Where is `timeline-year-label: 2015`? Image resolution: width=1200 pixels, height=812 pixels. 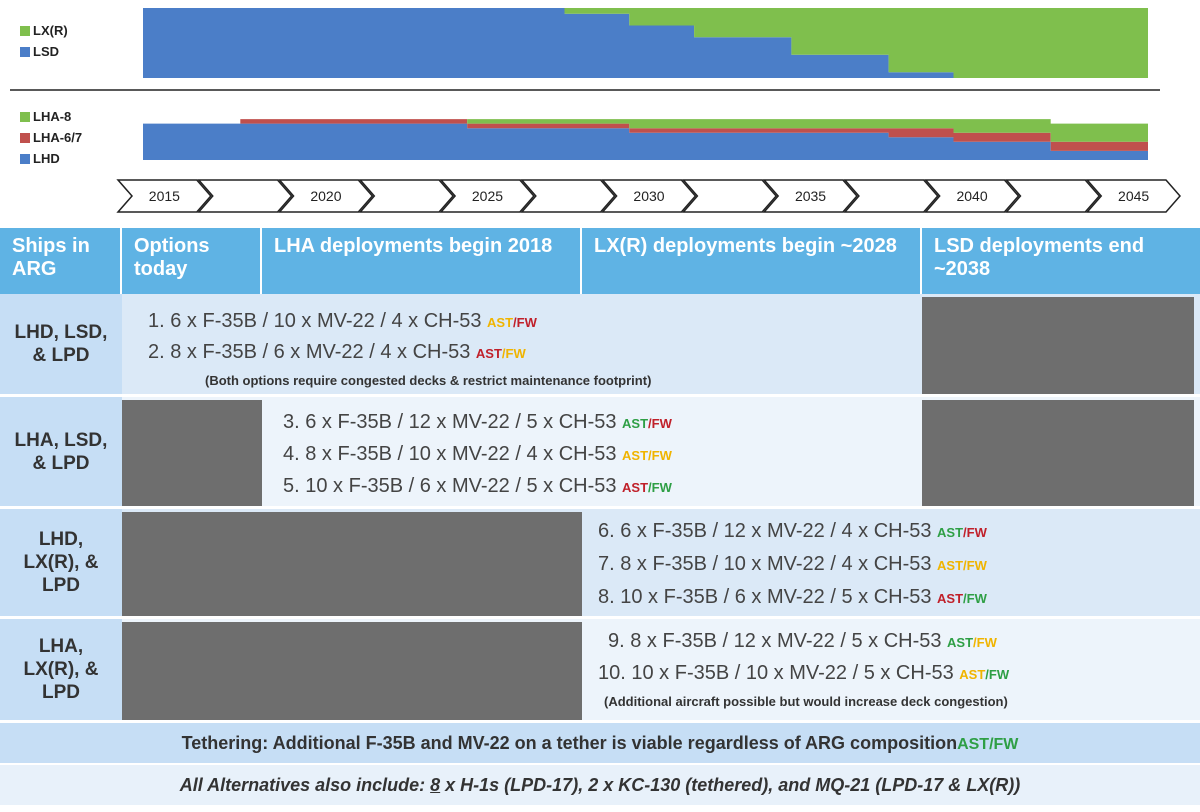
timeline-year-label: 2015 is located at coordinates (164, 196).